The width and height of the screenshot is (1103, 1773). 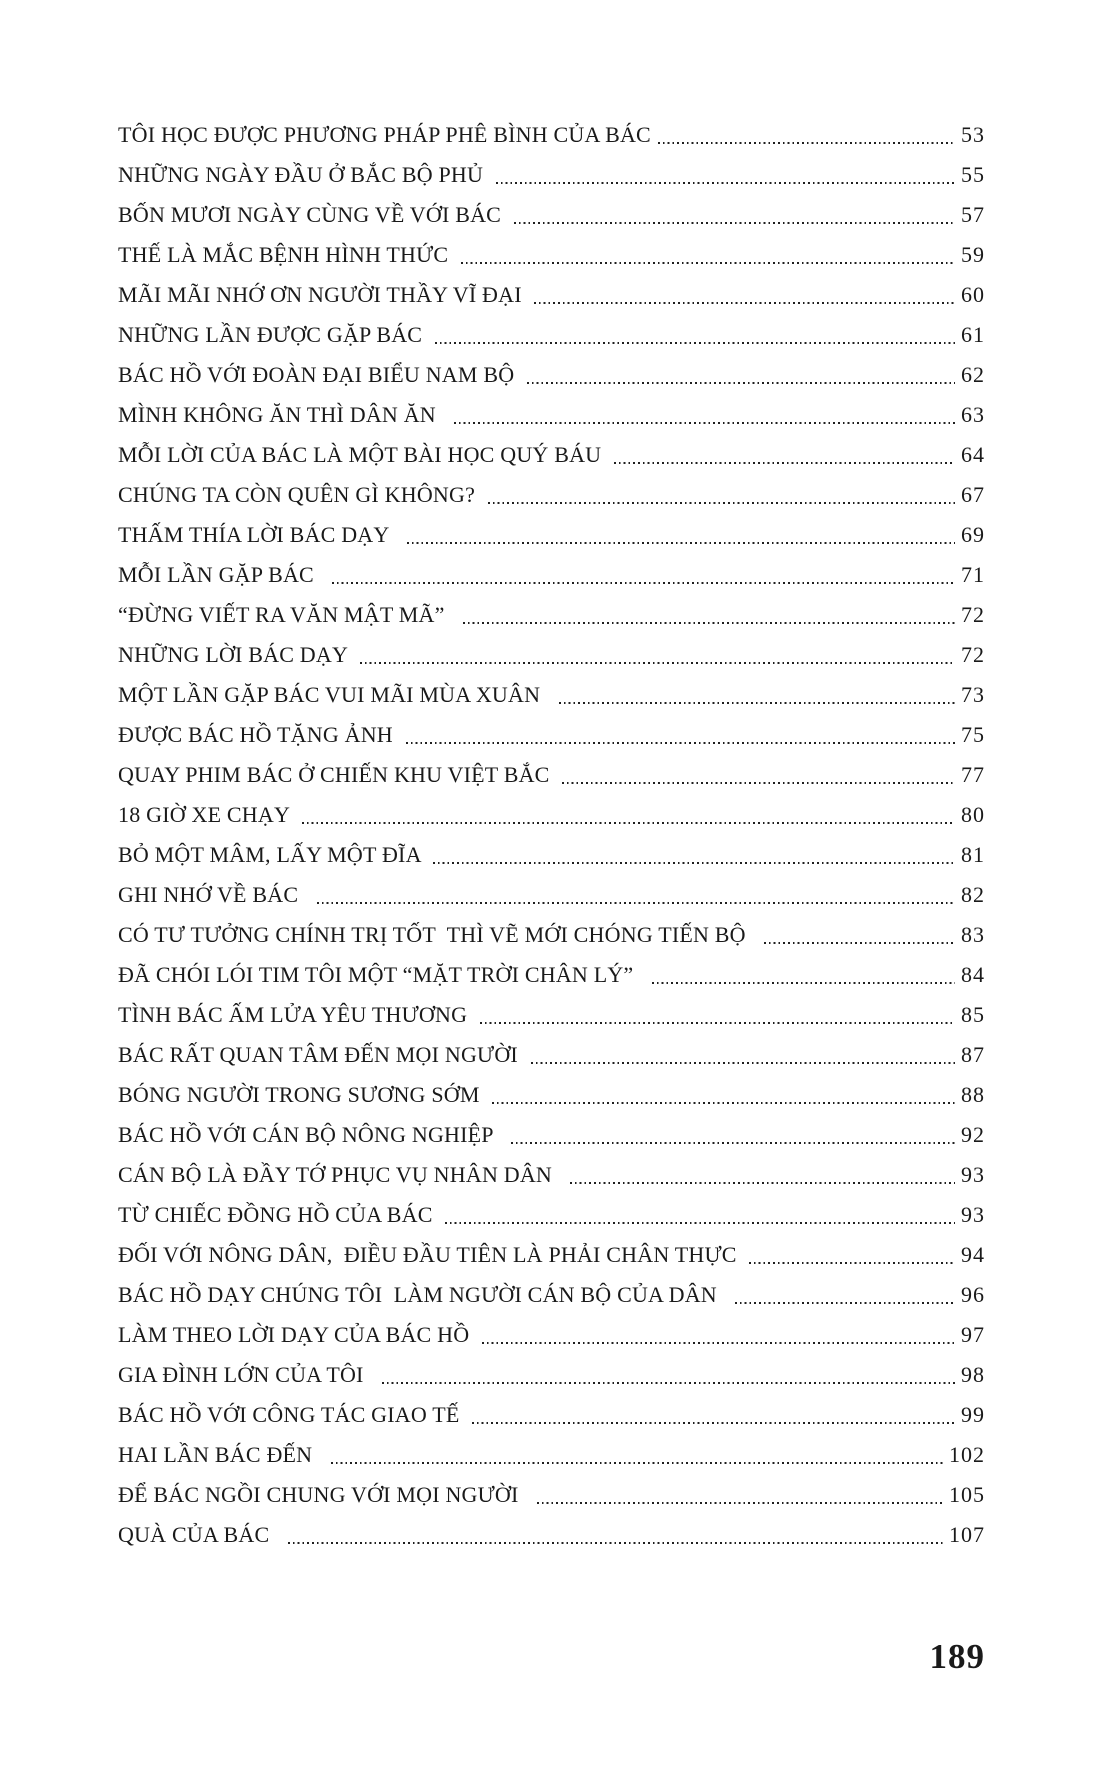 What do you see at coordinates (551, 1135) in the screenshot?
I see `toc-entry: BÁC HỒ VỚI CÁN BỘ NÔNG NGHIỆP 92` at bounding box center [551, 1135].